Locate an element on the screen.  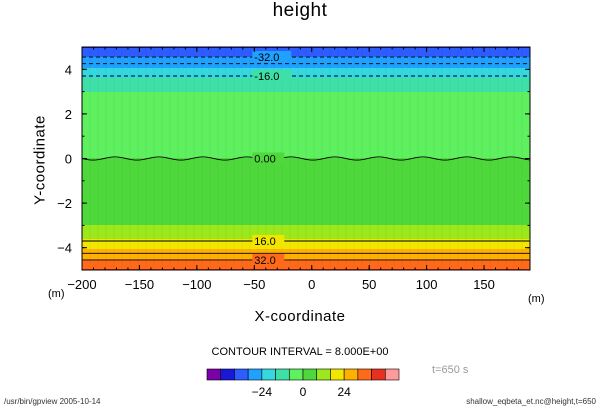
x-tick-label: 0 is located at coordinates (311, 284).